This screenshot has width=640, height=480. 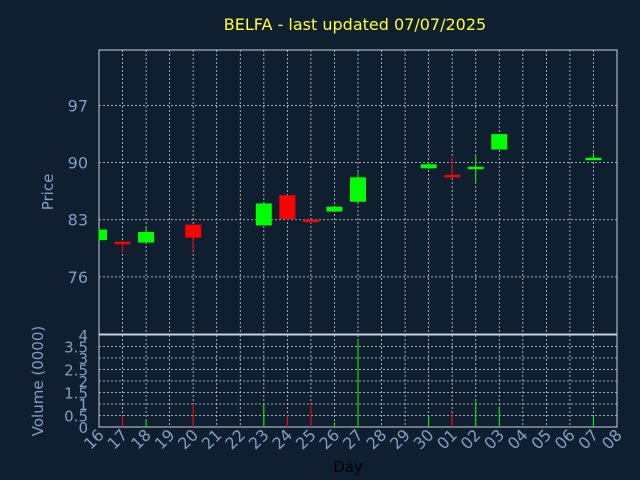 I want to click on volume-tick-label: 1.5, so click(x=76, y=394).